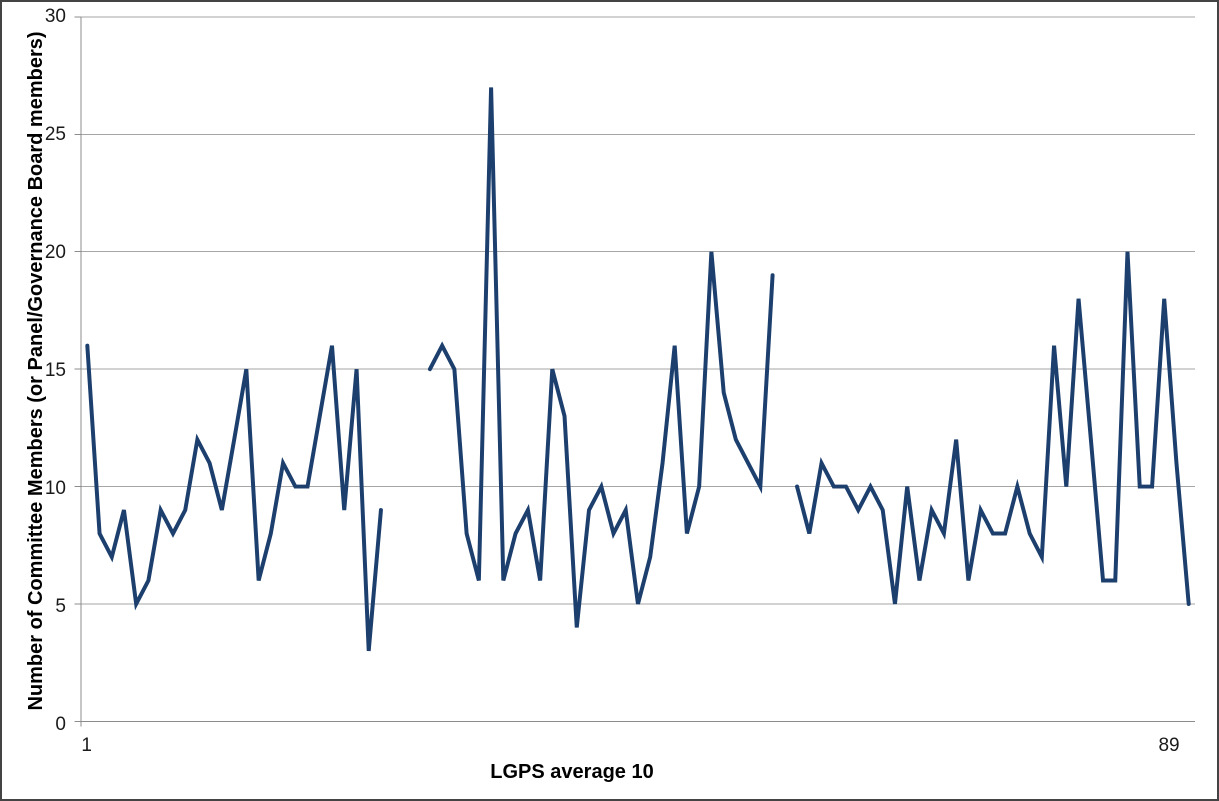  What do you see at coordinates (1169, 745) in the screenshot?
I see `x-tick-label: 89` at bounding box center [1169, 745].